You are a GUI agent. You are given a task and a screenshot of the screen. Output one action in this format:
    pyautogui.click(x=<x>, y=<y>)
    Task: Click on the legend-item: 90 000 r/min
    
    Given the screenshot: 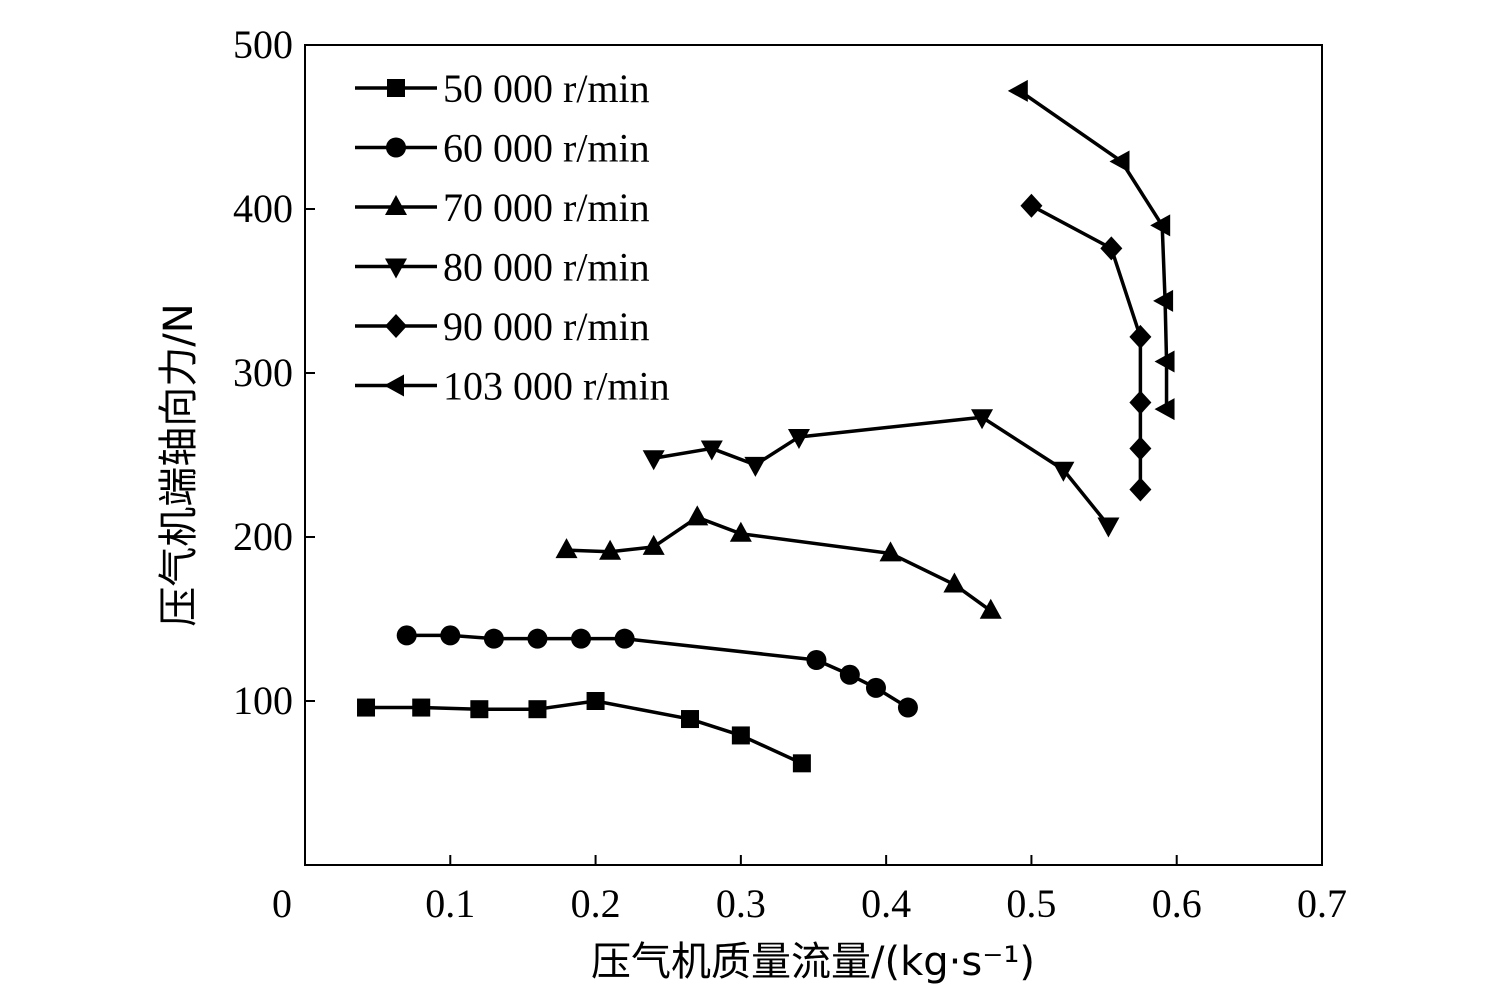 What is the action you would take?
    pyautogui.click(x=502, y=326)
    